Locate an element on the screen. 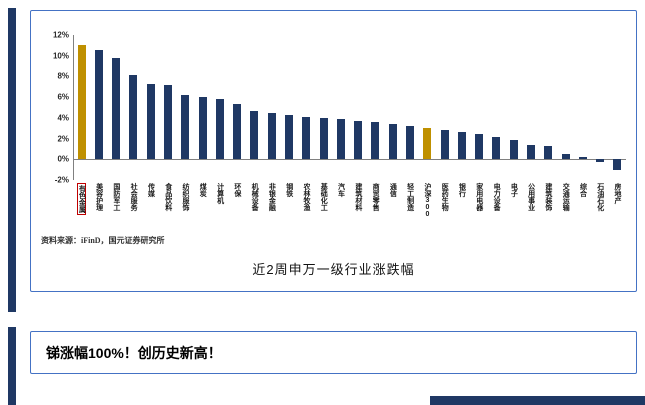 This screenshot has height=405, width=645. bar-column: 轻工制造 is located at coordinates (409, 136).